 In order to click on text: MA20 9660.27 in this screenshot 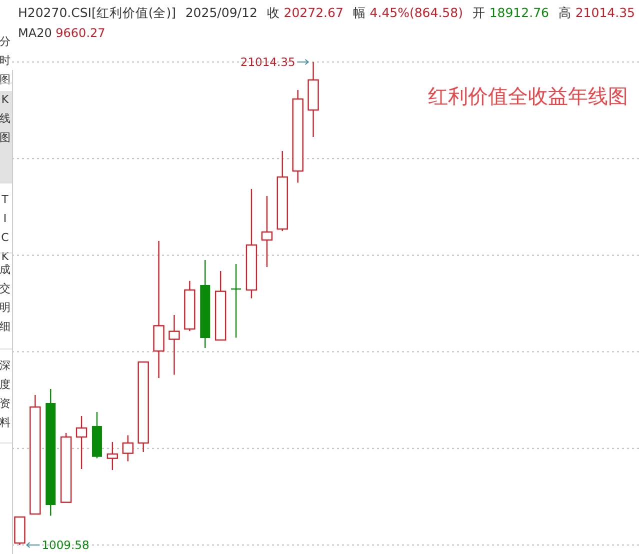, I will do `click(62, 33)`.